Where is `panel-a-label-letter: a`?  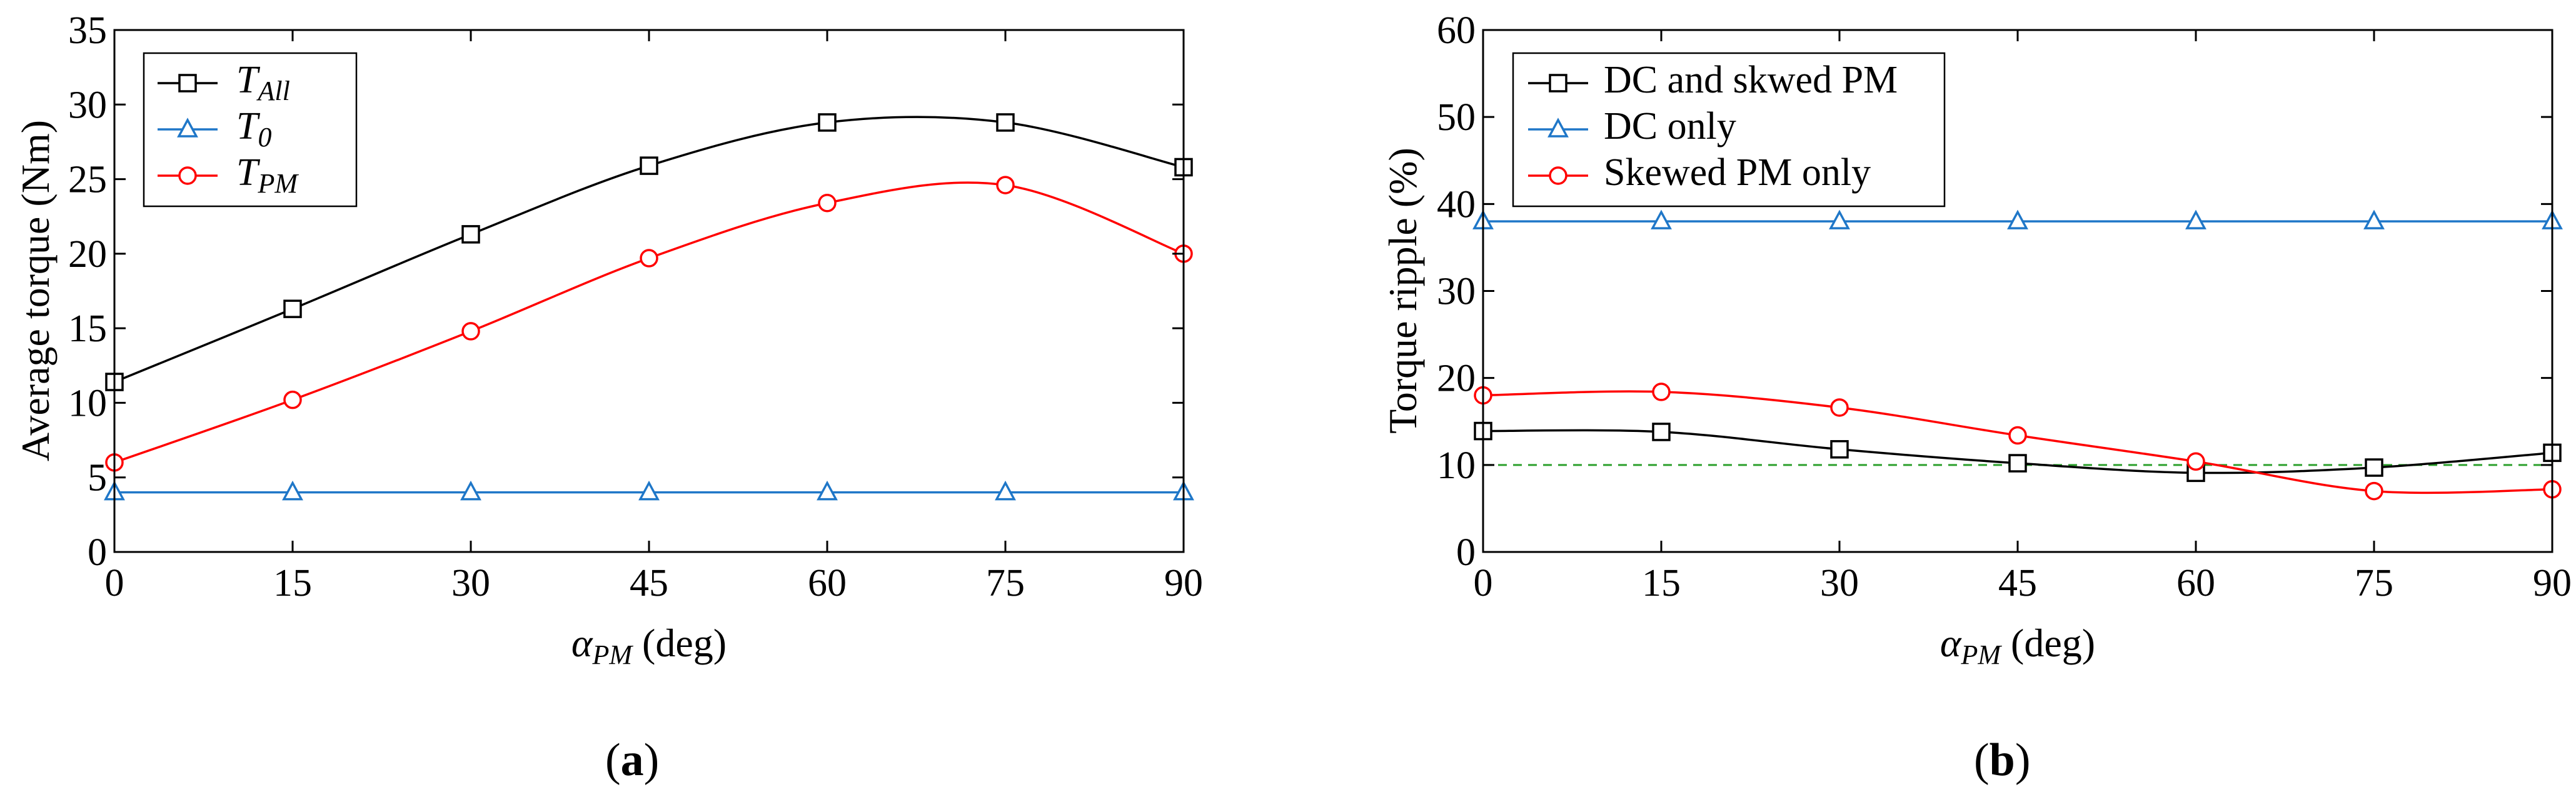 panel-a-label-letter: a is located at coordinates (632, 760).